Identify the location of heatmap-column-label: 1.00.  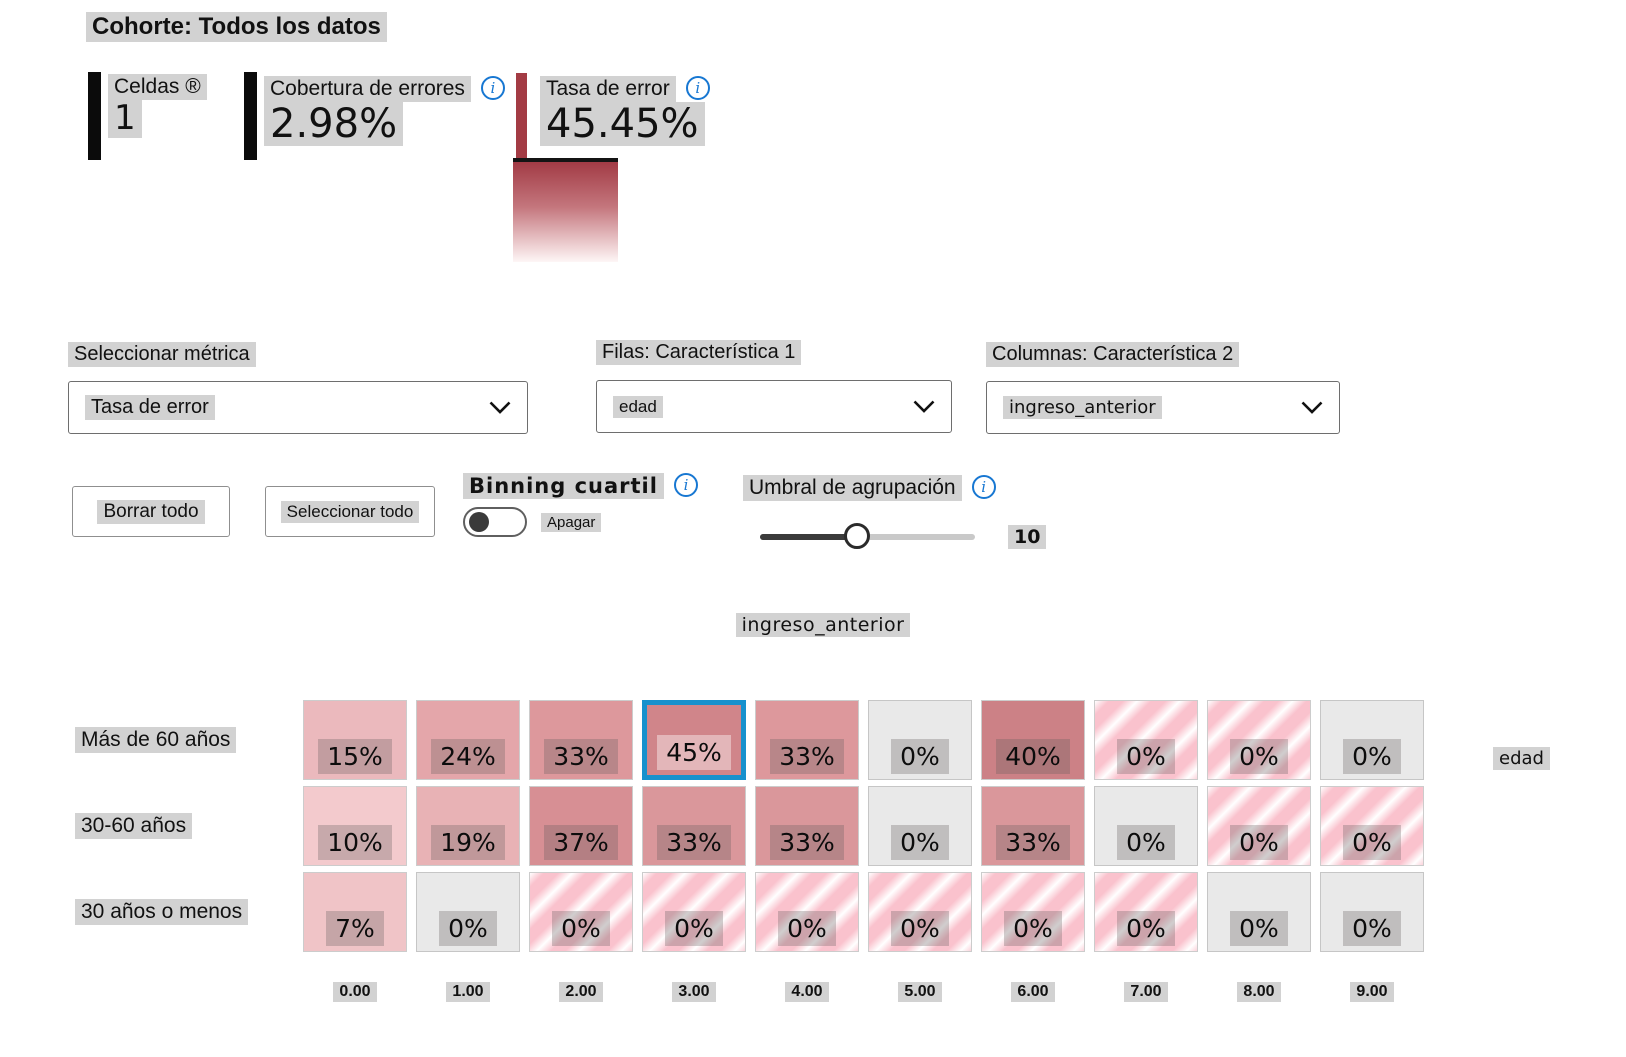
(468, 992).